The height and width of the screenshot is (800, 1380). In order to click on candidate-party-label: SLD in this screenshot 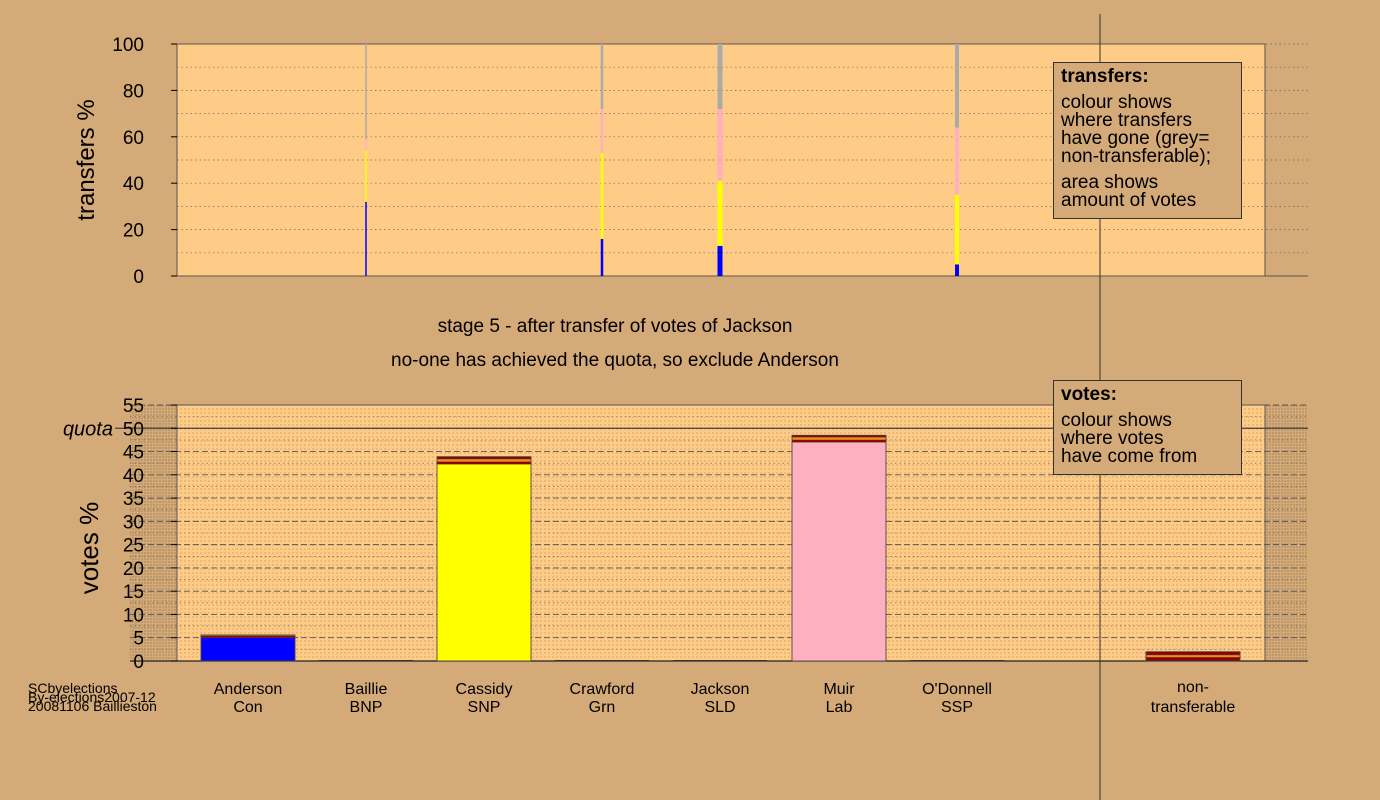, I will do `click(719, 707)`.